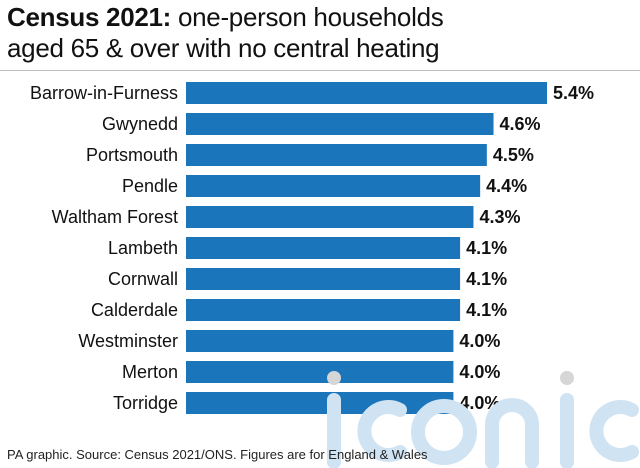 This screenshot has width=640, height=468. What do you see at coordinates (140, 124) in the screenshot?
I see `category-label: Gwynedd` at bounding box center [140, 124].